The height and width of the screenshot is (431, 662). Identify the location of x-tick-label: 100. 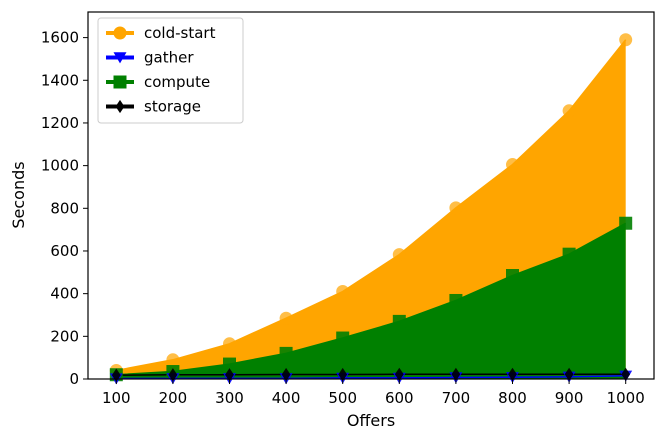
(116, 398).